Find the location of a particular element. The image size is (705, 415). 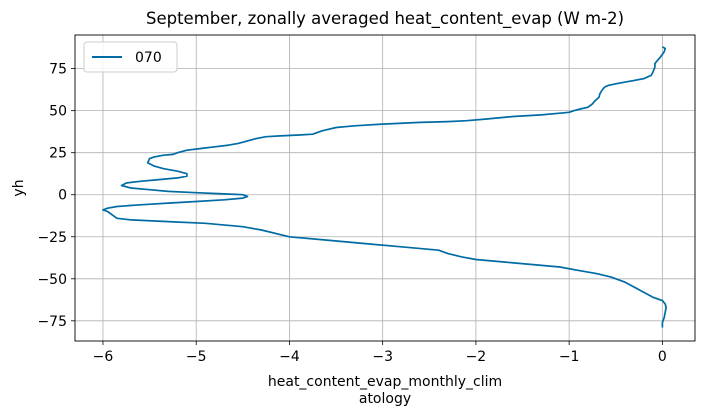

y-tick-label: 25 is located at coordinates (58, 154).